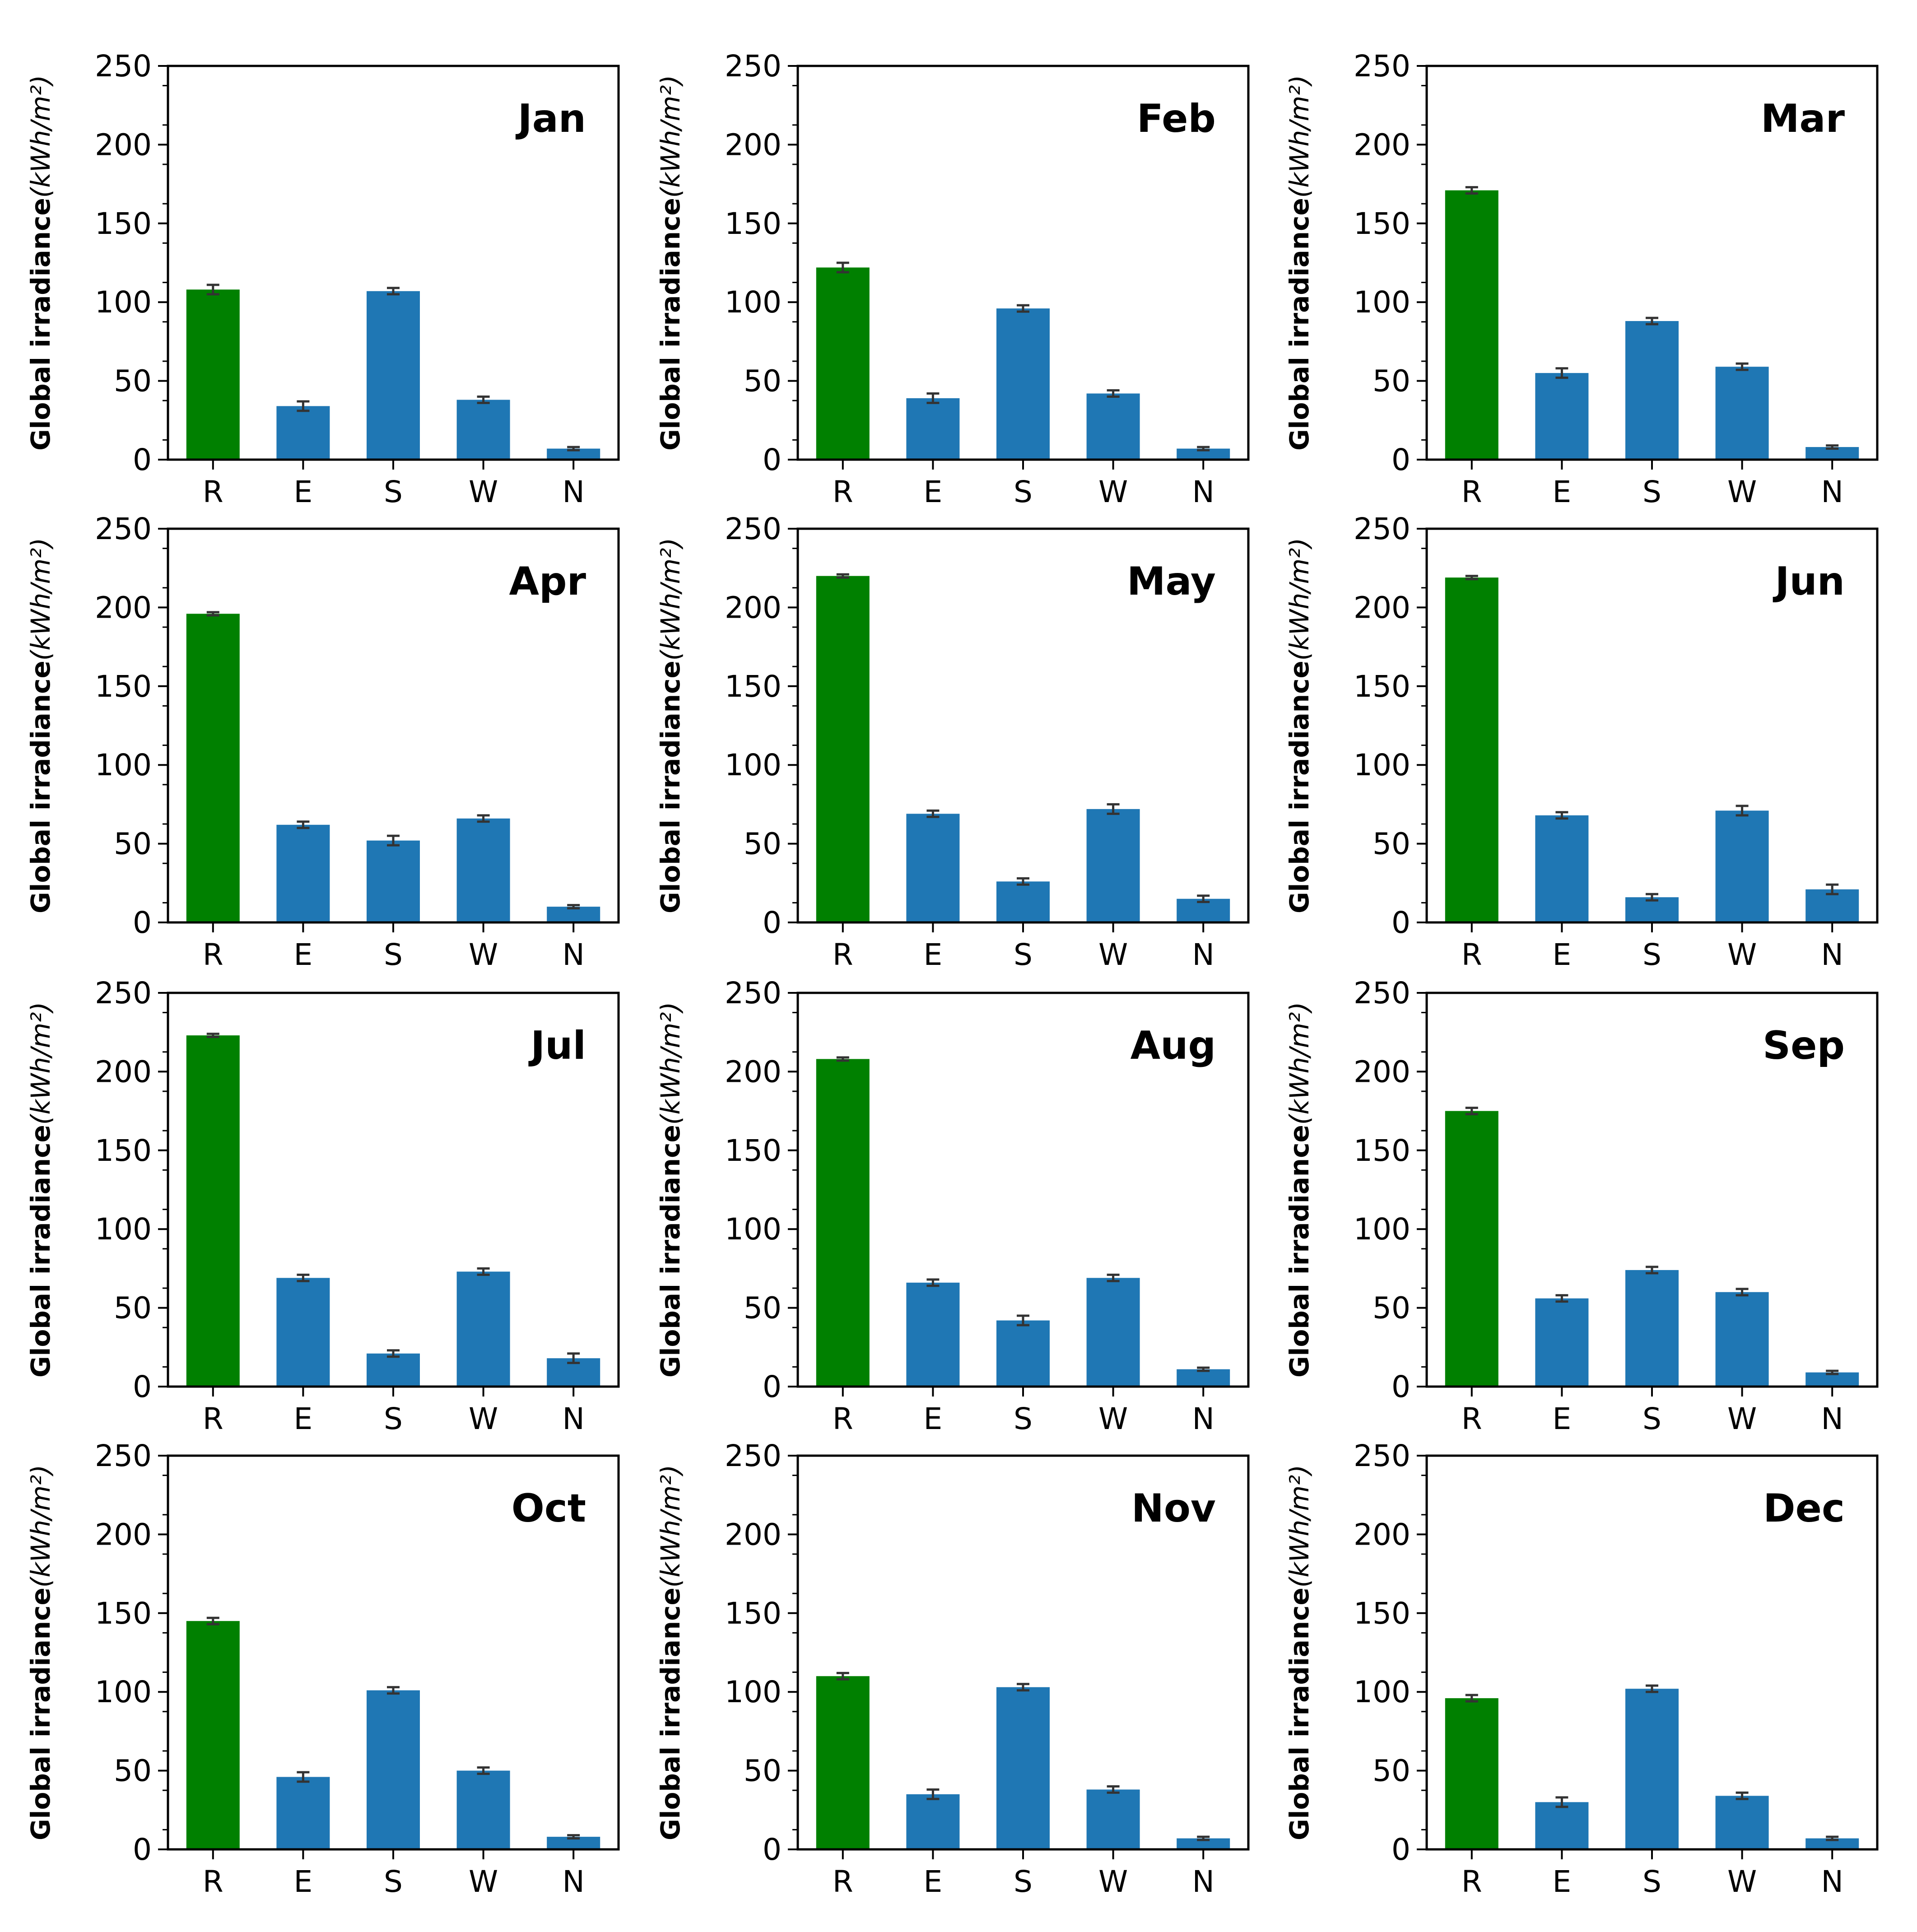 Image resolution: width=1917 pixels, height=1932 pixels. I want to click on bar-mar-s, so click(1652, 390).